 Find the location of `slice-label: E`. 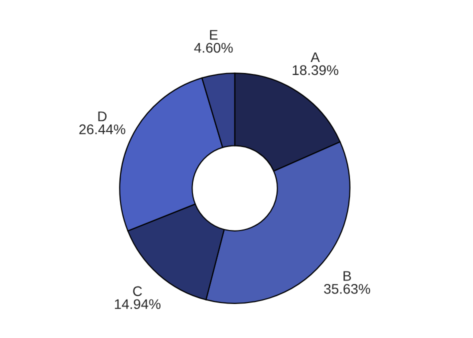

slice-label: E is located at coordinates (214, 35).